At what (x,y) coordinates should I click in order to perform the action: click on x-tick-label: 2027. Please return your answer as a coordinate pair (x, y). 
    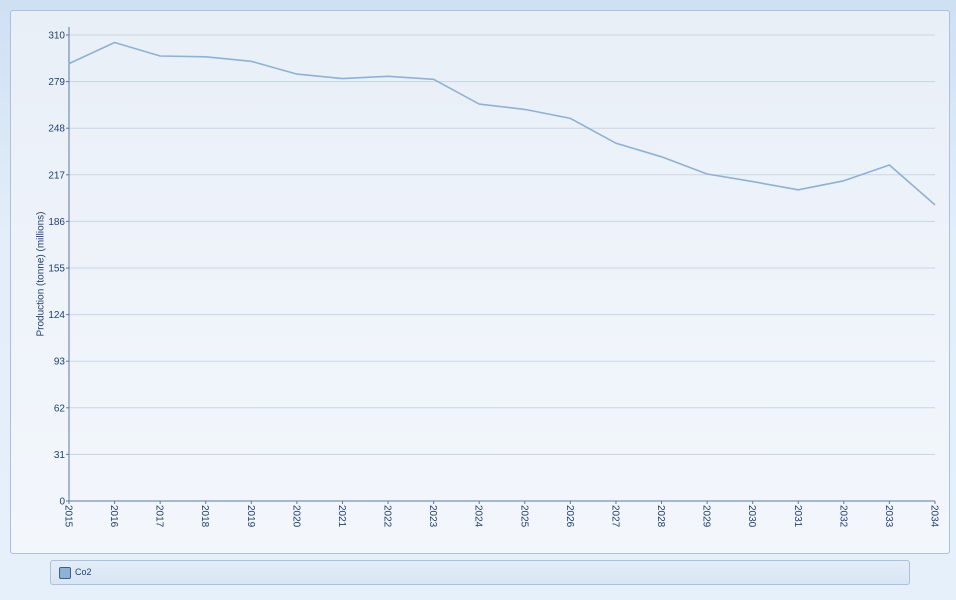
    Looking at the image, I should click on (614, 516).